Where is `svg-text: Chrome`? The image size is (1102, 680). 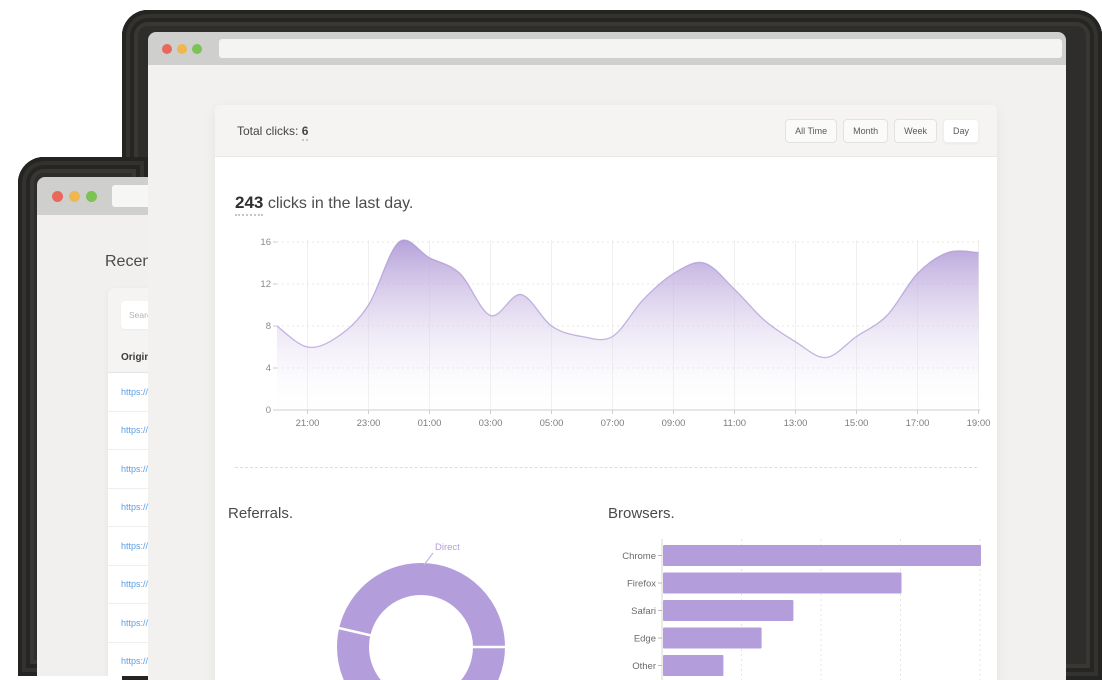
svg-text: Chrome is located at coordinates (639, 556).